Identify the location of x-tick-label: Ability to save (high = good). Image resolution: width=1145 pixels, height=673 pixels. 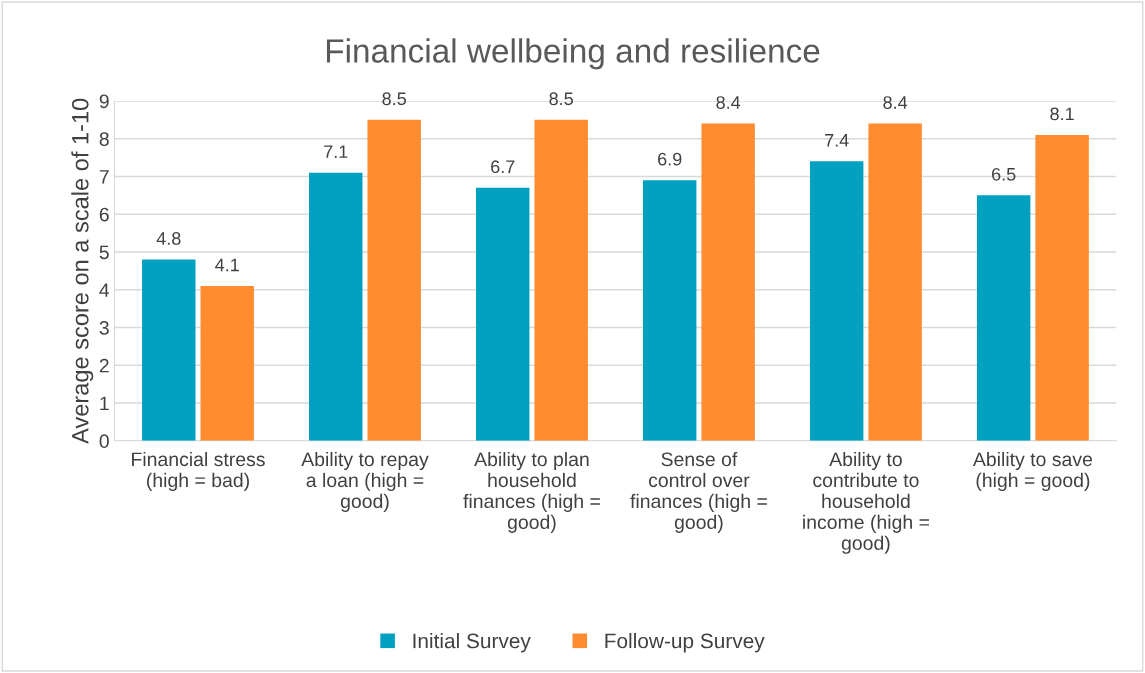
(1032, 471).